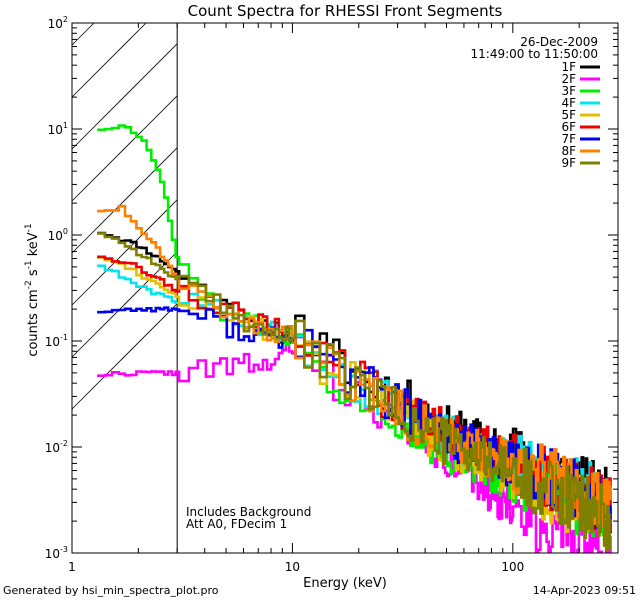  Describe the element at coordinates (33, 246) in the screenshot. I see `ylabel-part: keV` at that location.